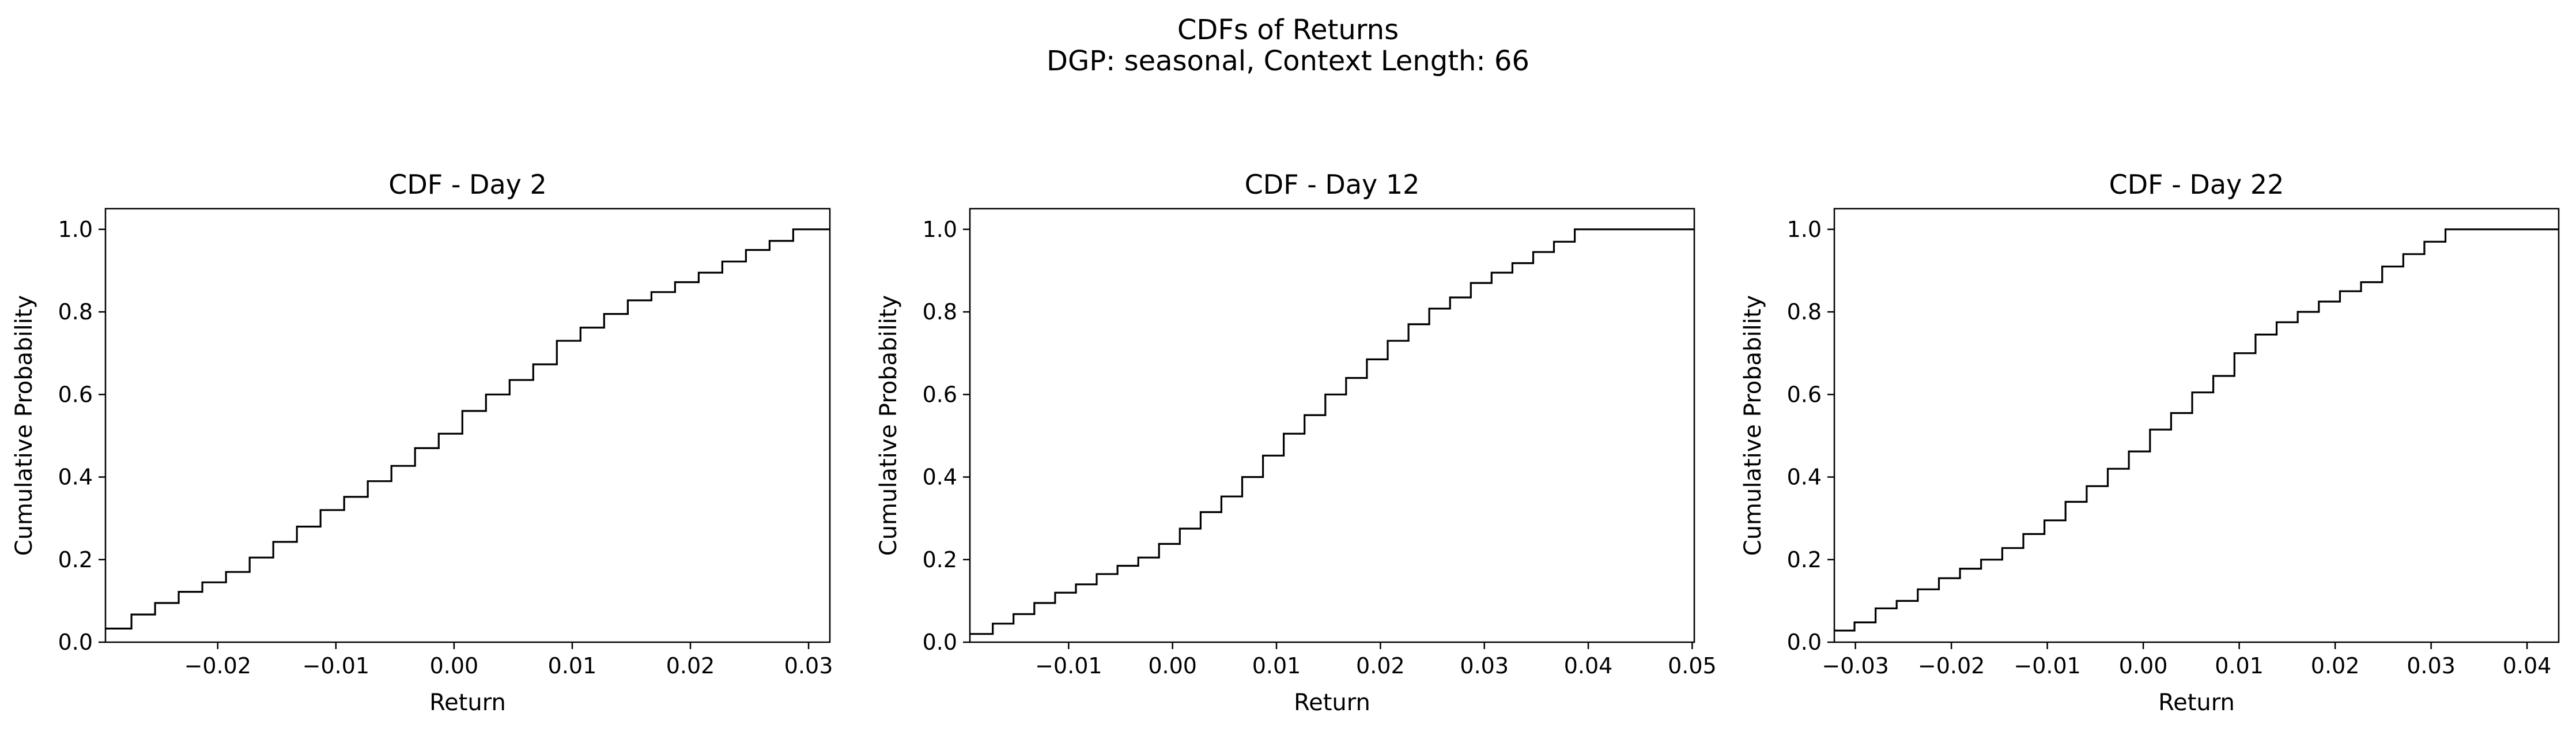 Image resolution: width=2576 pixels, height=735 pixels. Describe the element at coordinates (467, 184) in the screenshot. I see `chart-title: CDF - Day 2` at that location.